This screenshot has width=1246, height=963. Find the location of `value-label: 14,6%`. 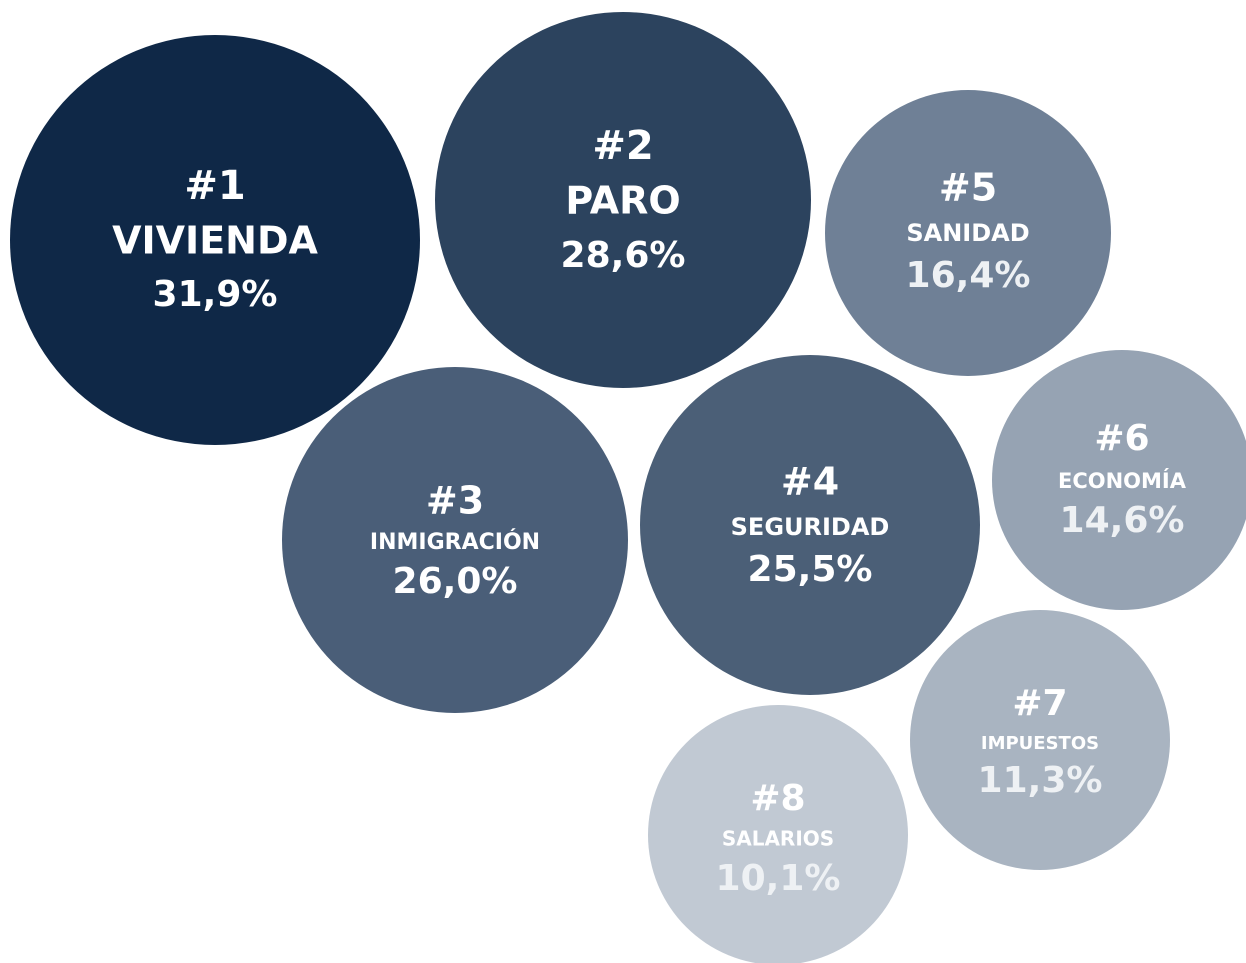

value-label: 14,6% is located at coordinates (1122, 520).